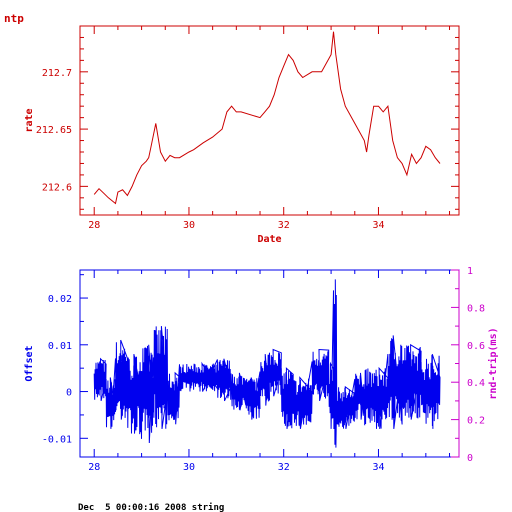  I want to click on rate-chart-y-label: rate, so click(29, 120).